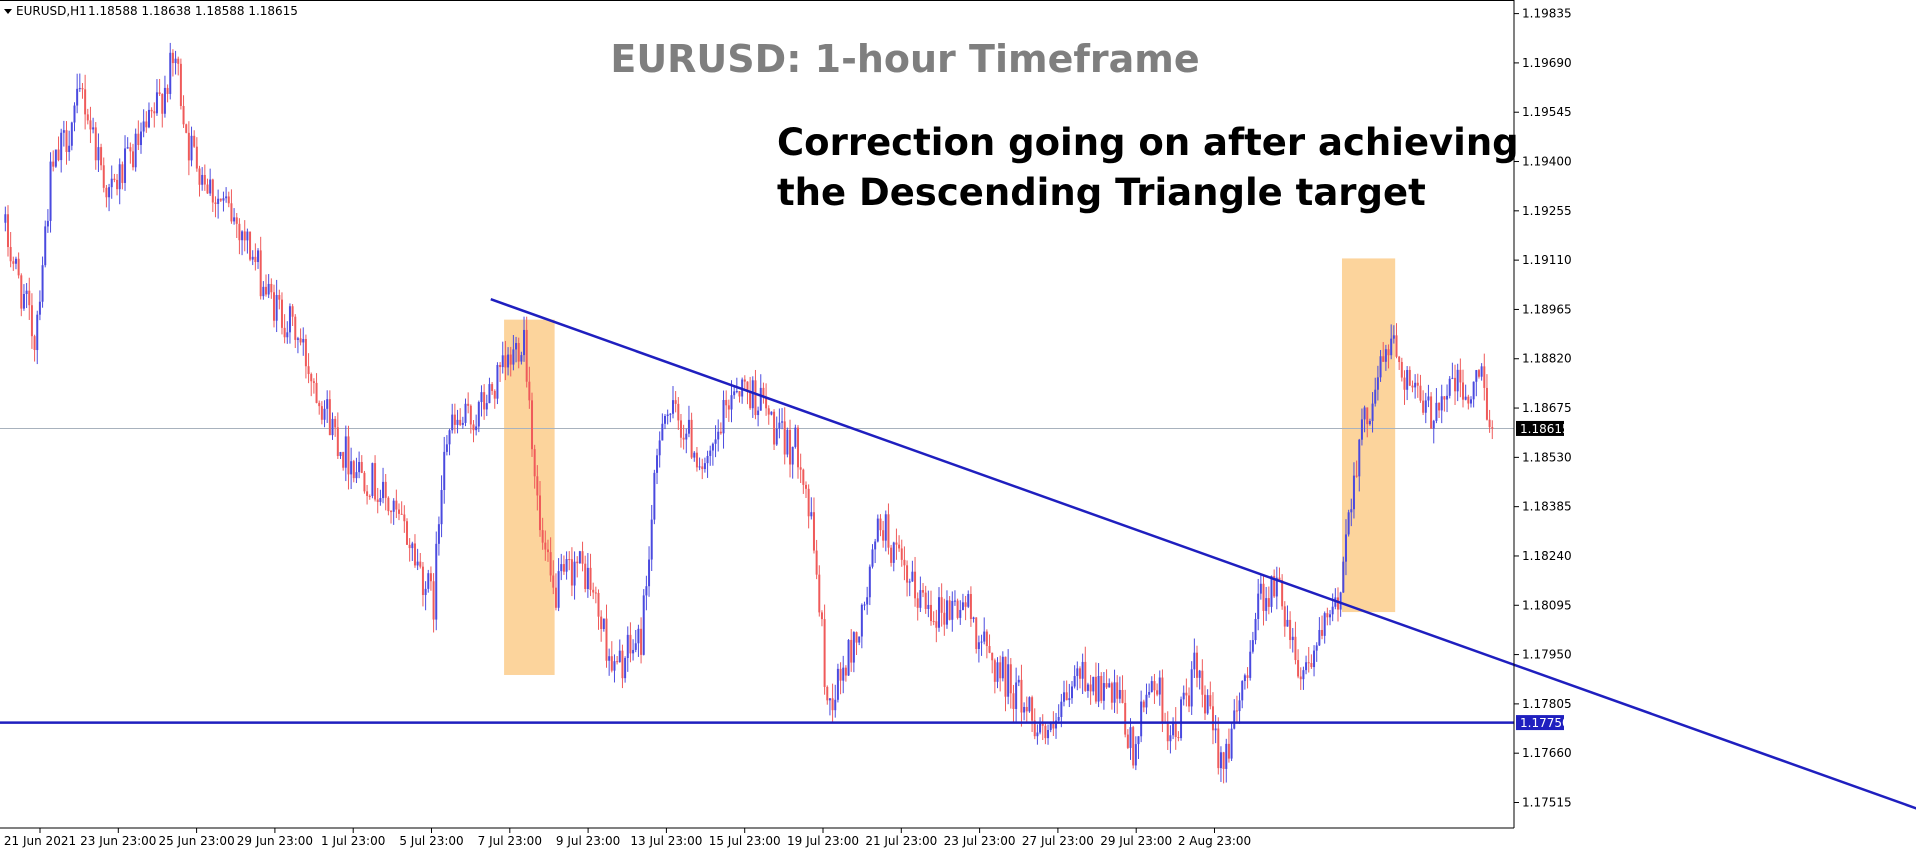 This screenshot has height=850, width=1916. I want to click on y-tick-label: 1.19835, so click(1547, 14).